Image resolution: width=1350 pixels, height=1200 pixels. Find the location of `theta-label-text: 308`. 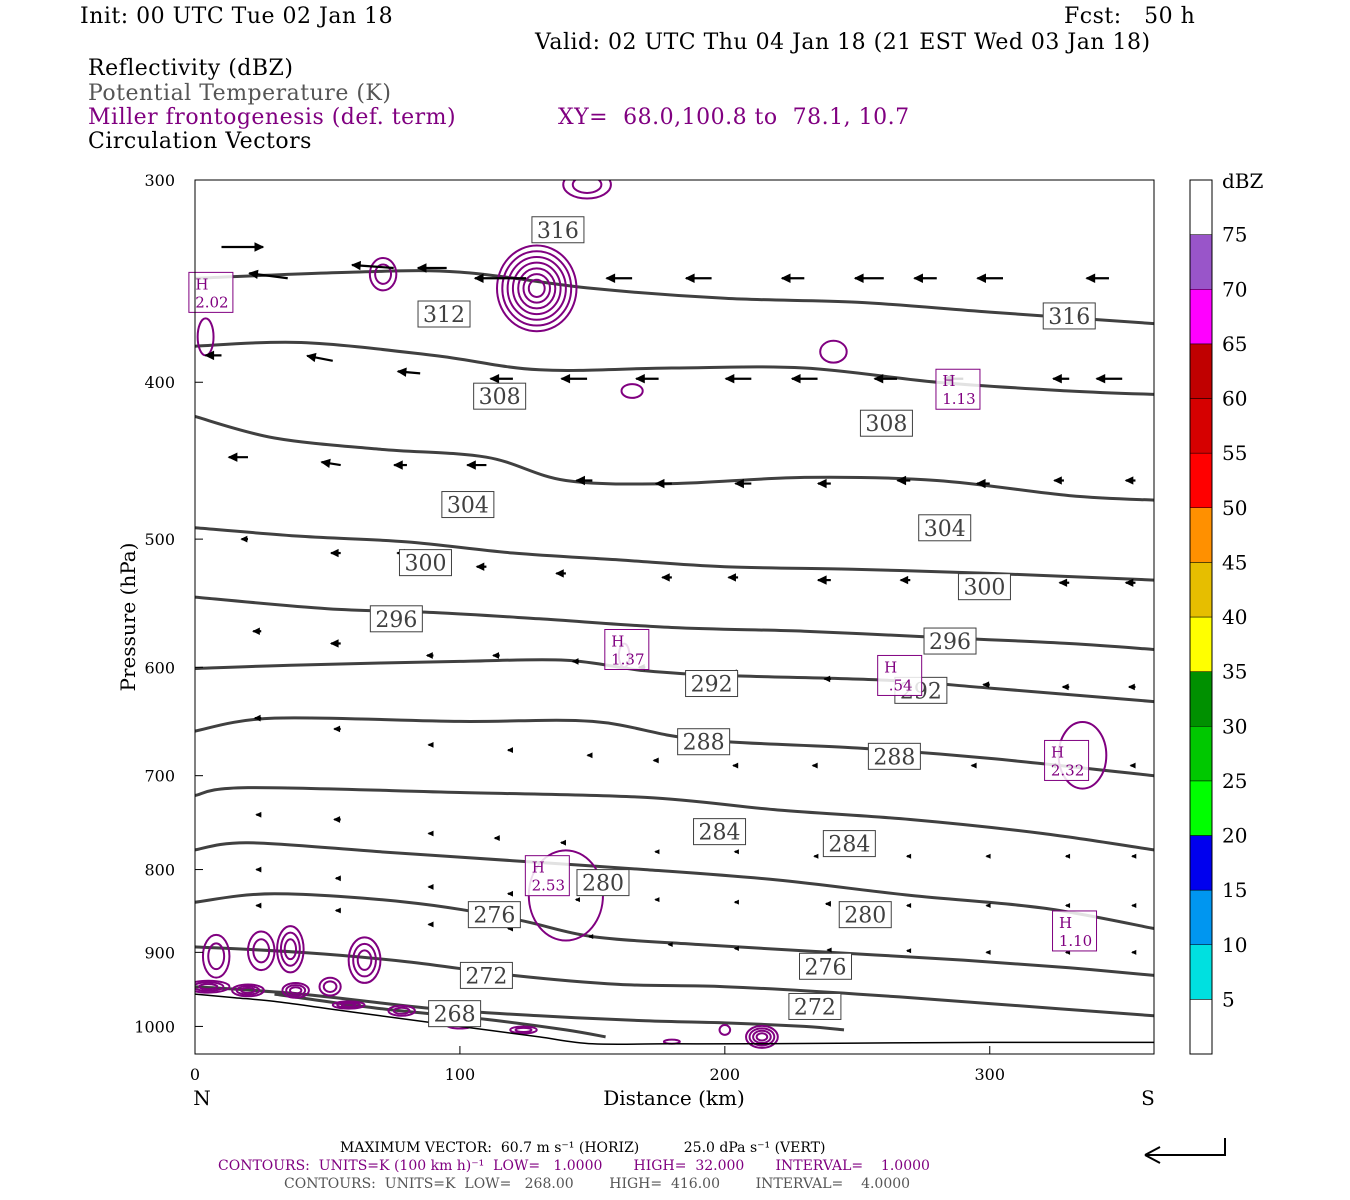

theta-label-text: 308 is located at coordinates (500, 397).